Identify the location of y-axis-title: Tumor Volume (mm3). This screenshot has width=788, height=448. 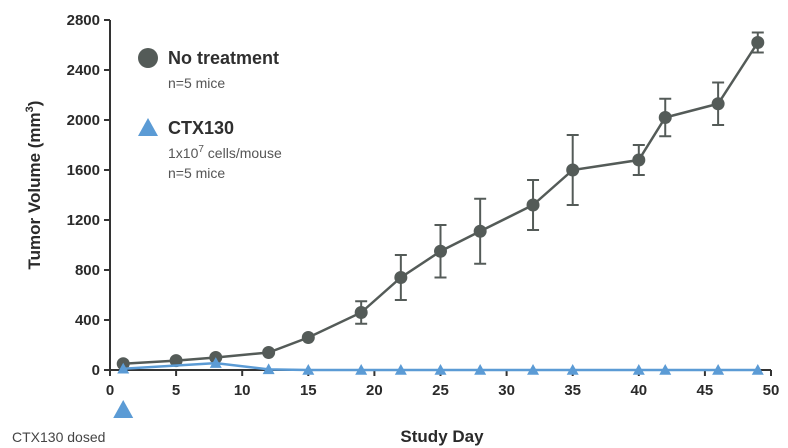
(34, 185).